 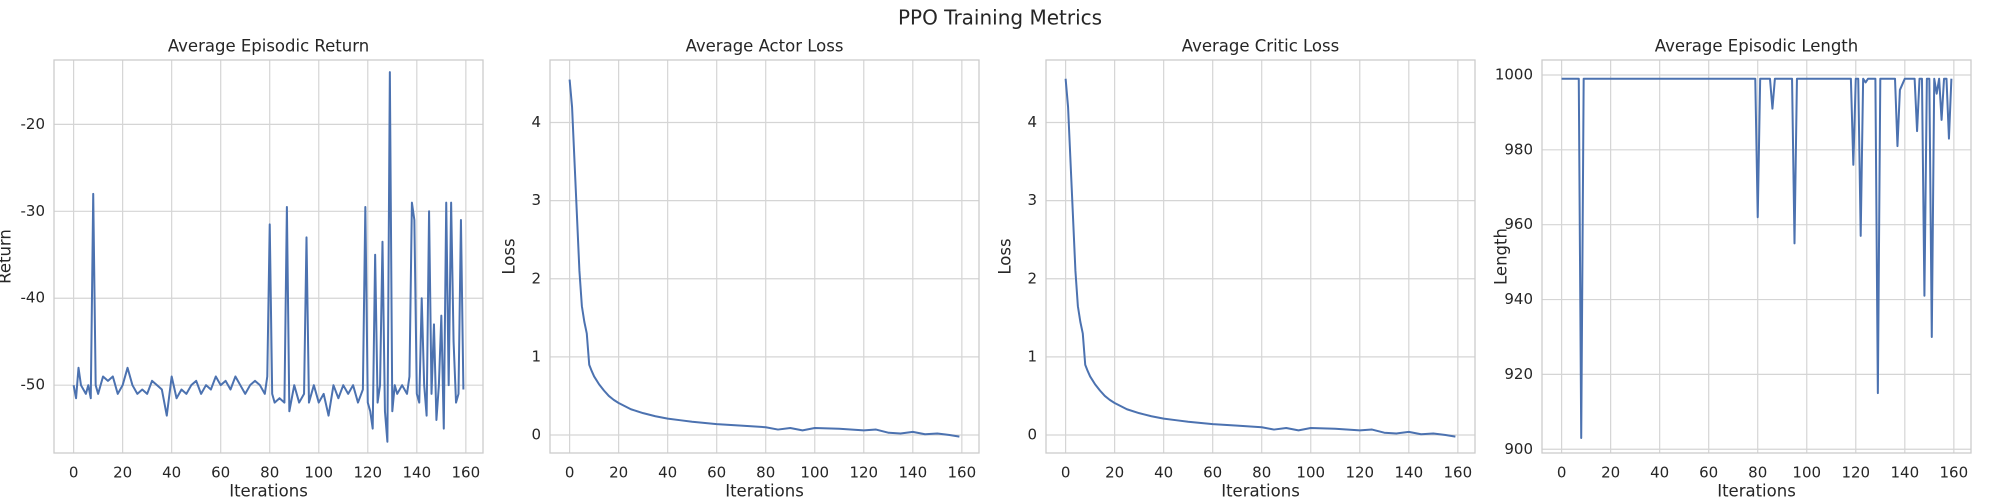 What do you see at coordinates (7, 256) in the screenshot?
I see `y-axis-label: Return` at bounding box center [7, 256].